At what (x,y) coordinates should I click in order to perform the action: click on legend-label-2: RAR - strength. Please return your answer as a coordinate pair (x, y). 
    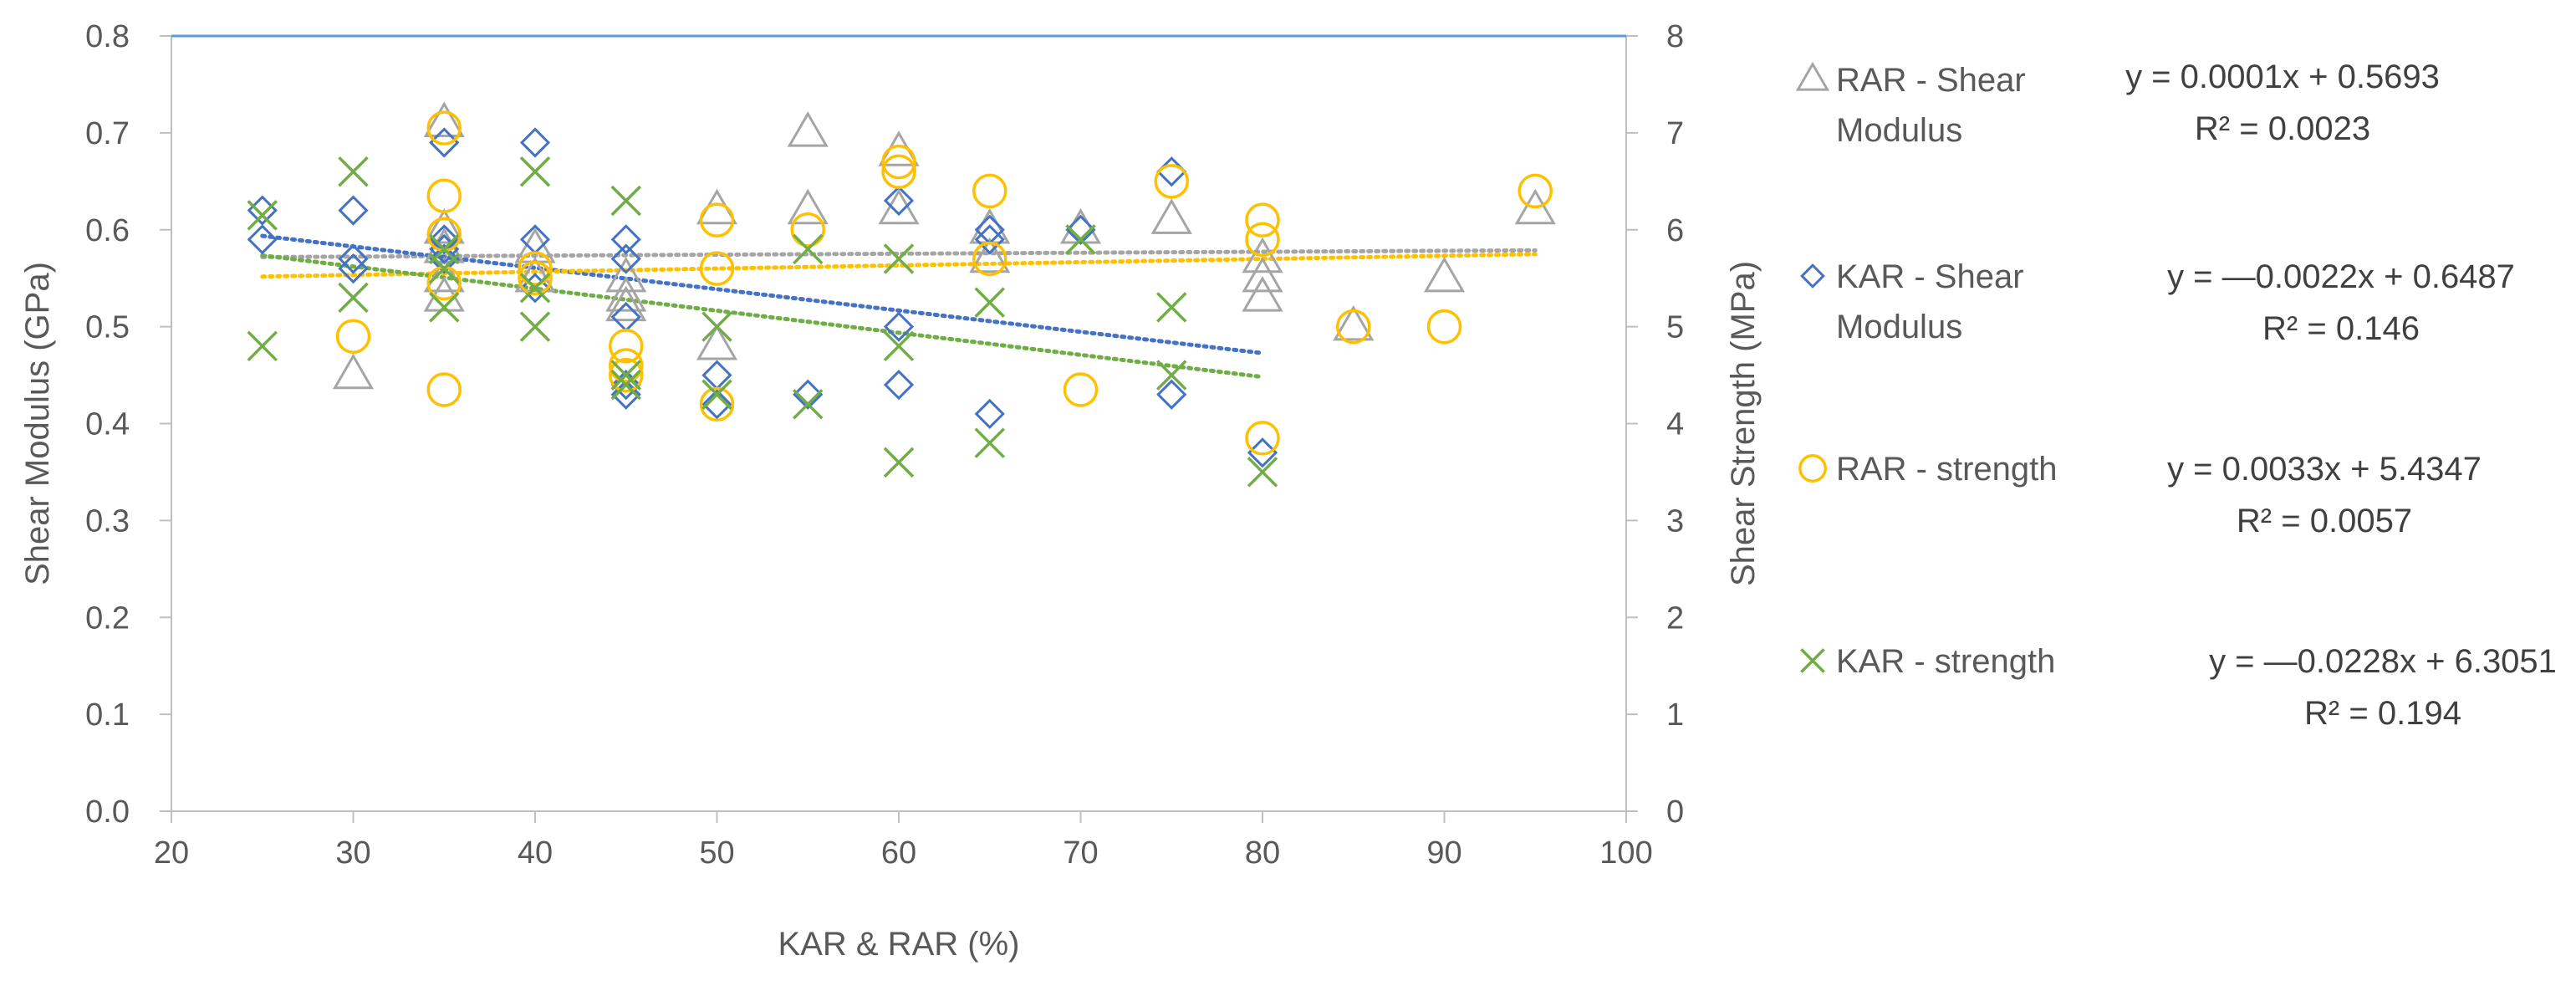
    Looking at the image, I should click on (1947, 469).